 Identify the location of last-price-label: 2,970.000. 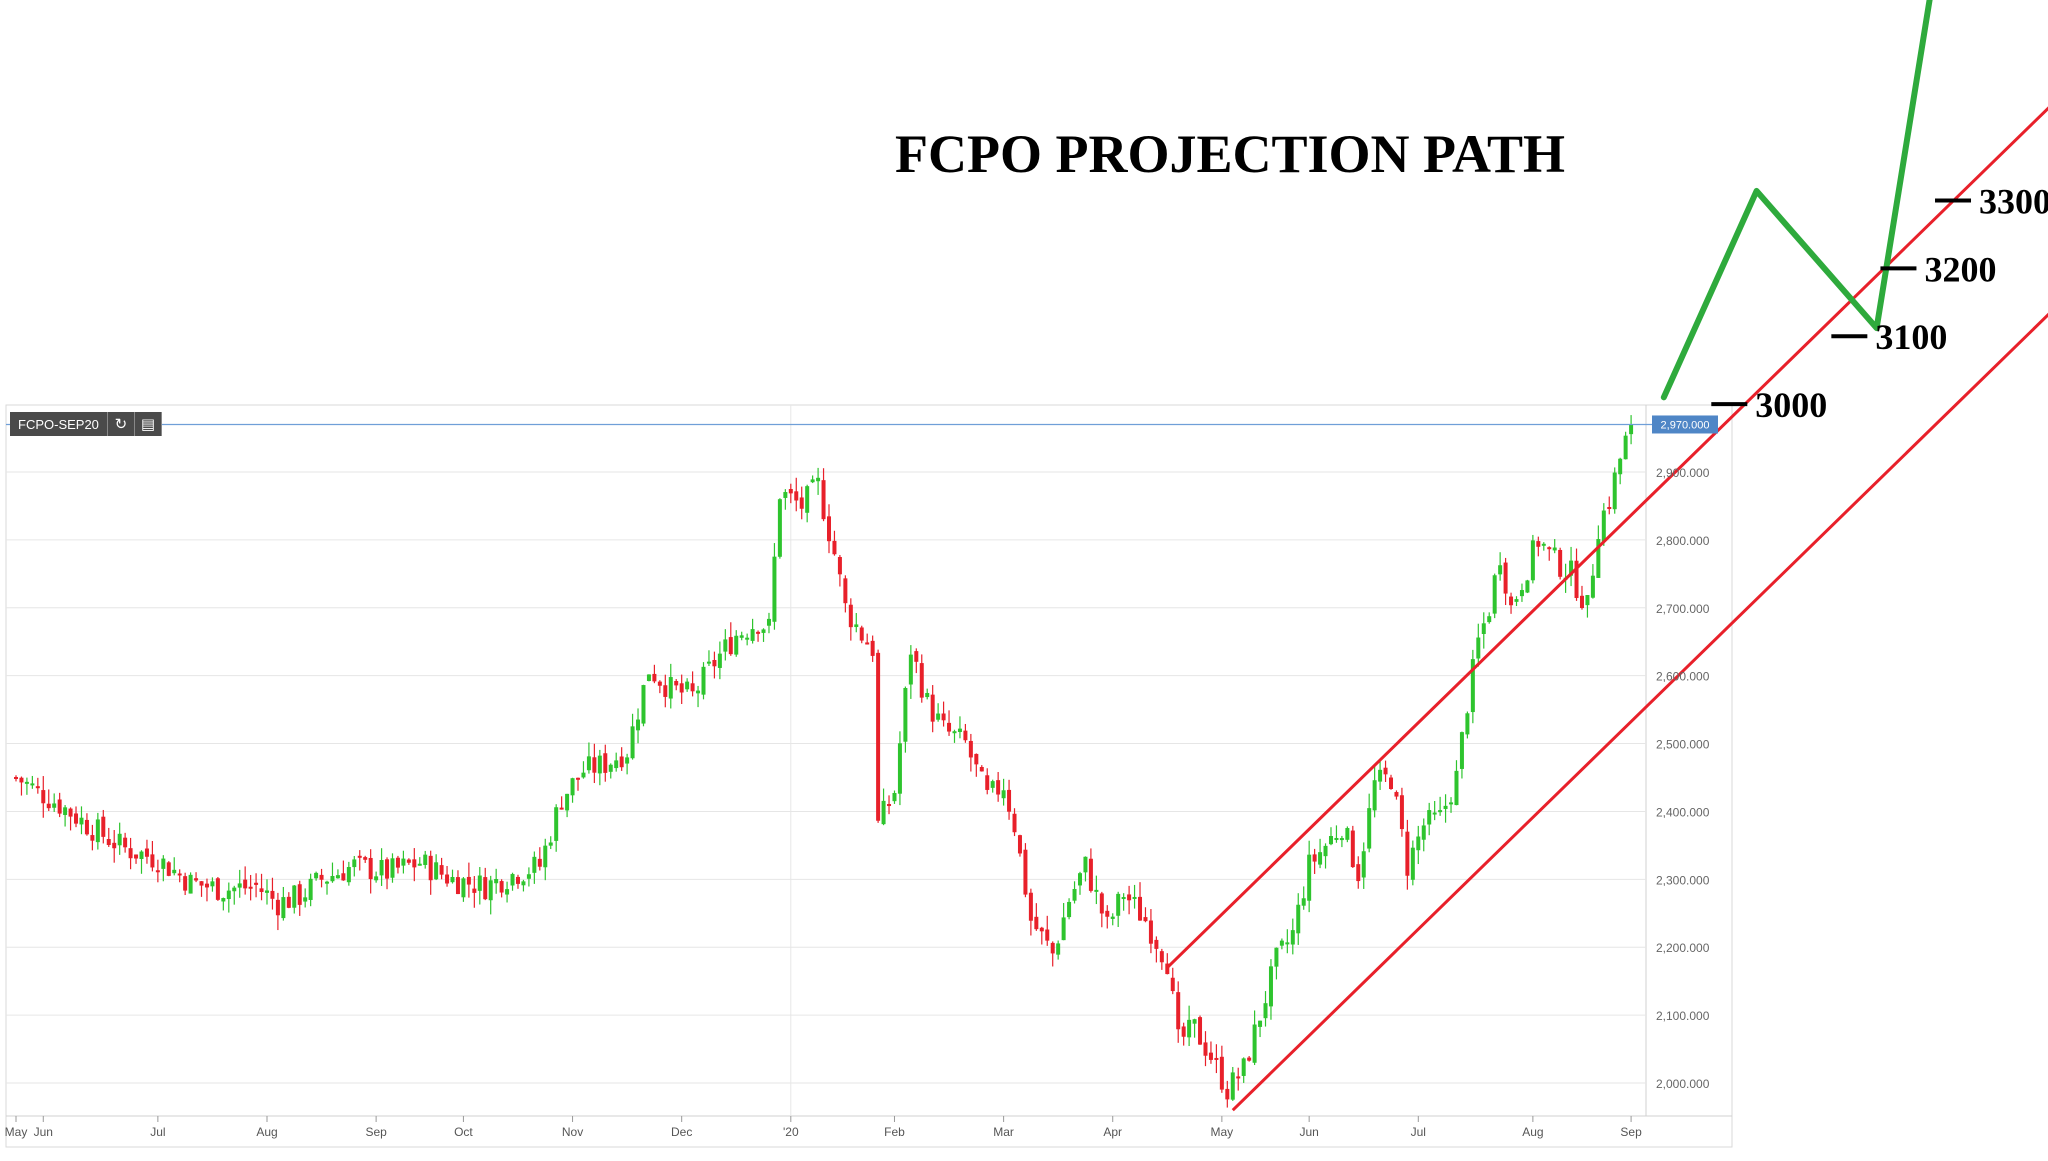
(1685, 425).